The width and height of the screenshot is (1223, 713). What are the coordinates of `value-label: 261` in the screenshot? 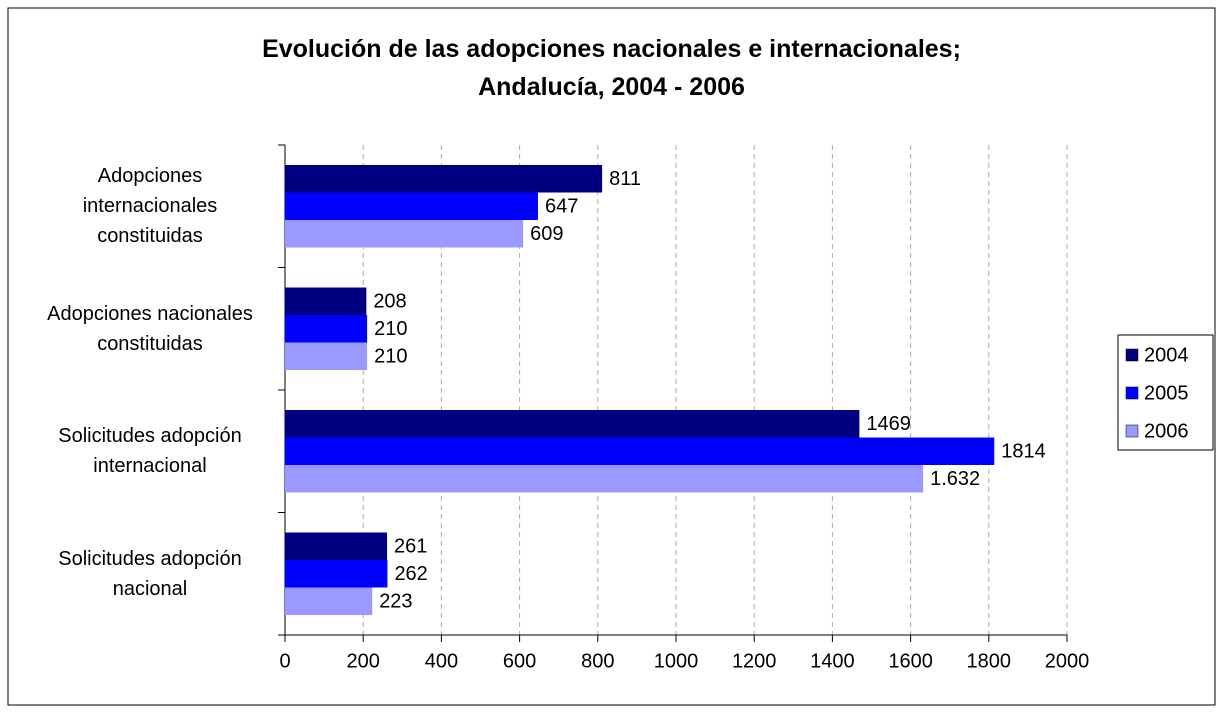 It's located at (410, 547).